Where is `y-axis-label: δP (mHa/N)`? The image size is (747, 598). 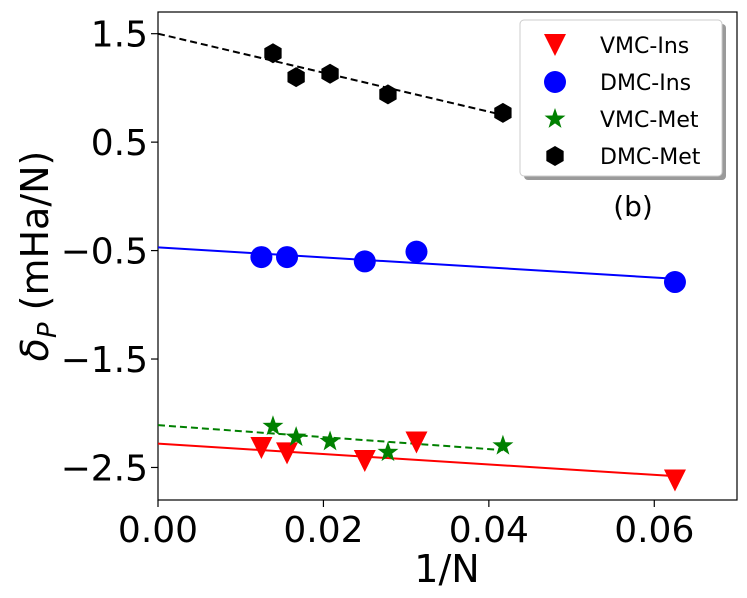 y-axis-label: δP (mHa/N) is located at coordinates (38, 256).